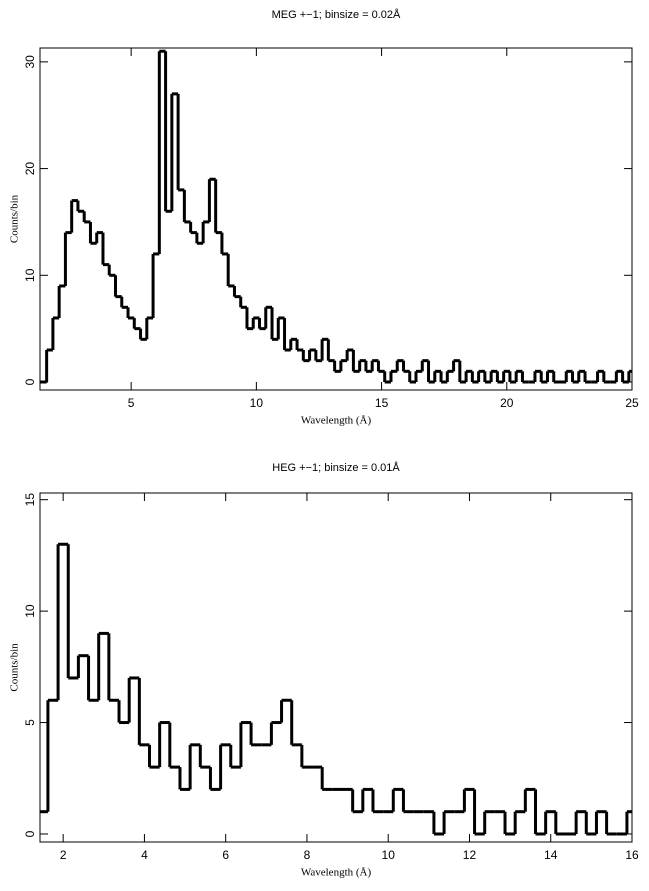  Describe the element at coordinates (470, 855) in the screenshot. I see `x-tick-label: 12` at that location.